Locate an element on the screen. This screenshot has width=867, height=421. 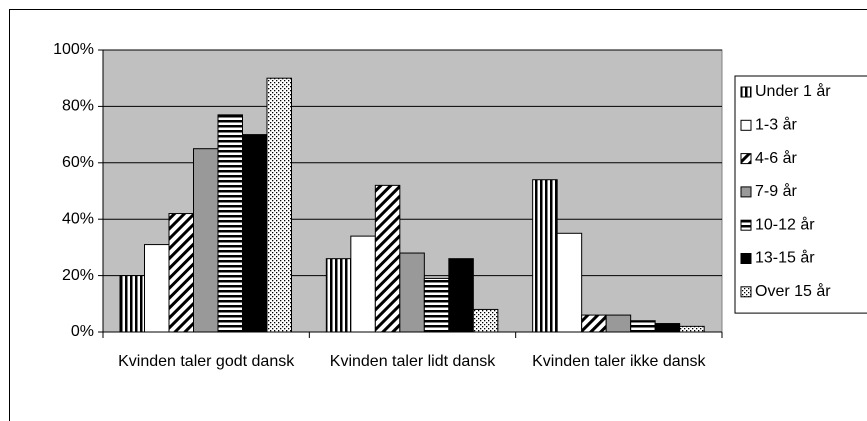
y-tick-label: 100% is located at coordinates (73, 49).